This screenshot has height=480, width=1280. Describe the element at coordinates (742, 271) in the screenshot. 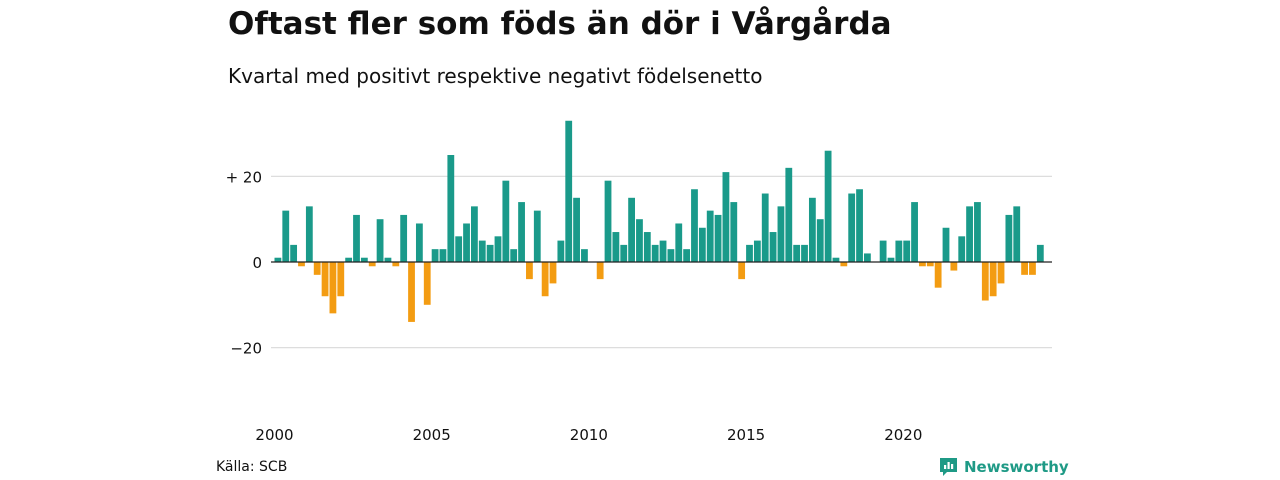

I see `bar: 2014 K4: -4` at that location.